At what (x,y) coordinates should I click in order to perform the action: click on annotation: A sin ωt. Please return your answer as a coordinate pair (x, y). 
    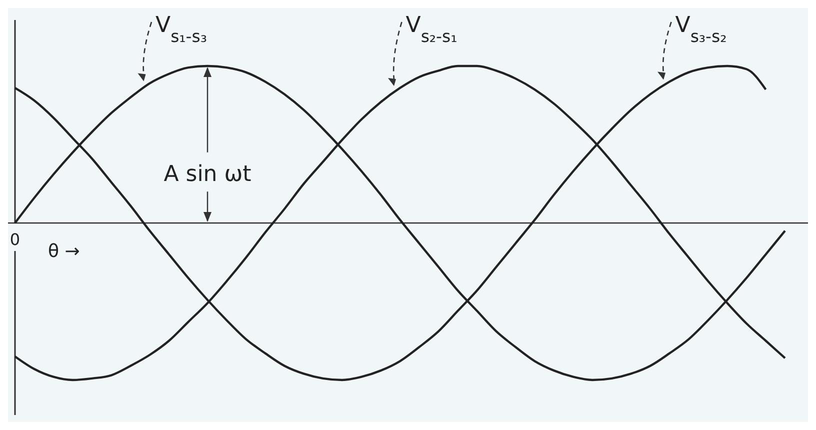
    Looking at the image, I should click on (208, 174).